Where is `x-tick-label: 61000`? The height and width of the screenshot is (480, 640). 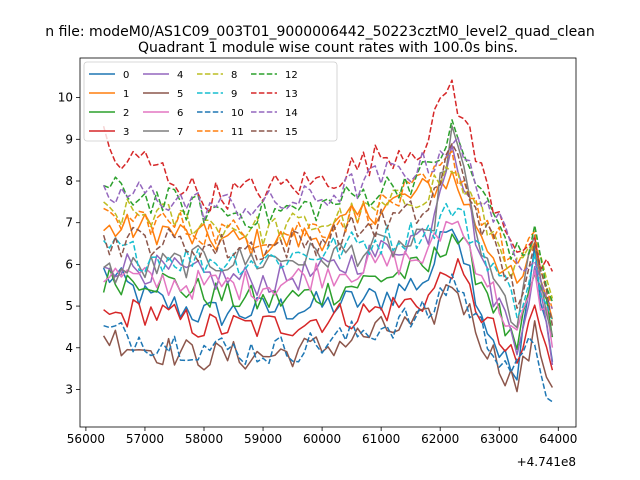 x-tick-label: 61000 is located at coordinates (381, 439).